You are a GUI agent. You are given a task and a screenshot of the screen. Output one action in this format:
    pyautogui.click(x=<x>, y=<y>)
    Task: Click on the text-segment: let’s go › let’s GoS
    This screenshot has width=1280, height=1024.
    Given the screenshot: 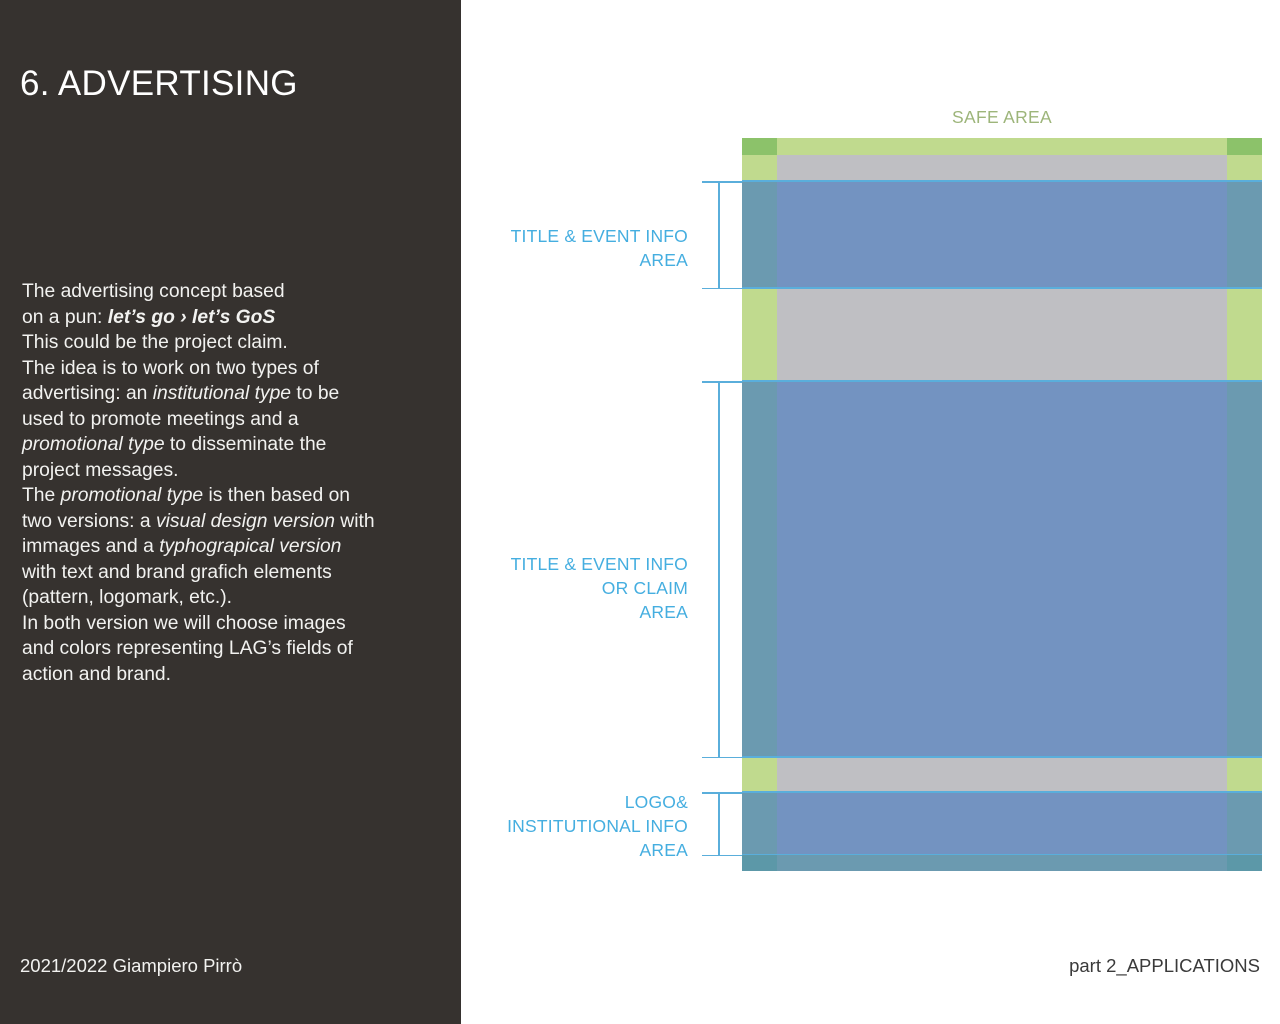 What is the action you would take?
    pyautogui.click(x=191, y=317)
    